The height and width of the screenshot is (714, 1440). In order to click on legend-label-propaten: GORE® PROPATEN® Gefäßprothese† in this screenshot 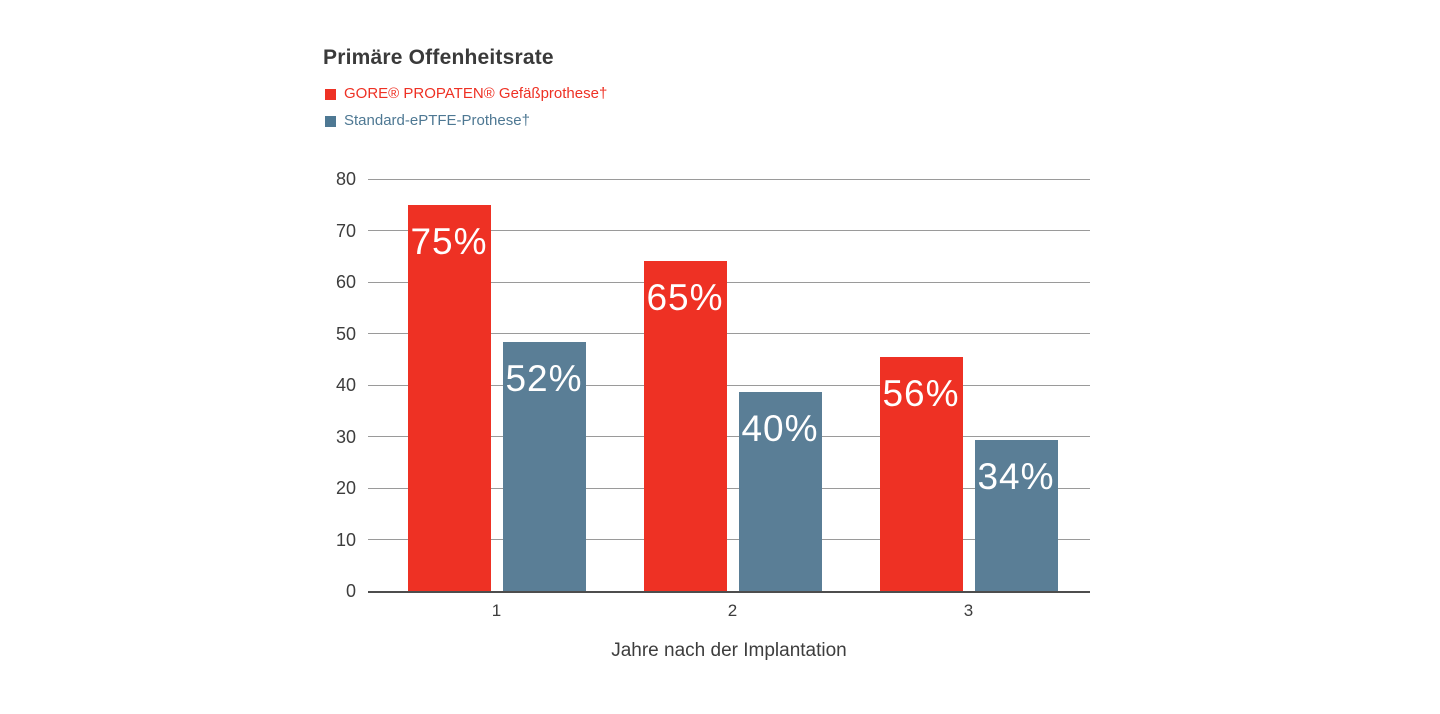, I will do `click(476, 93)`.